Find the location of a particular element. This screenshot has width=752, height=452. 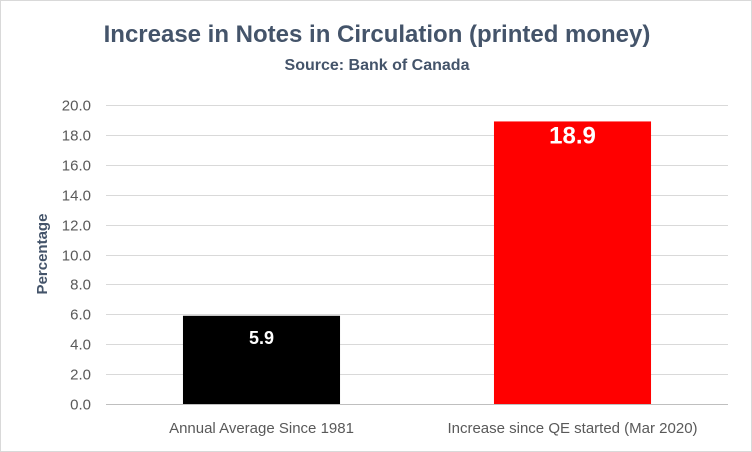

data-label: 18.9 is located at coordinates (572, 135).